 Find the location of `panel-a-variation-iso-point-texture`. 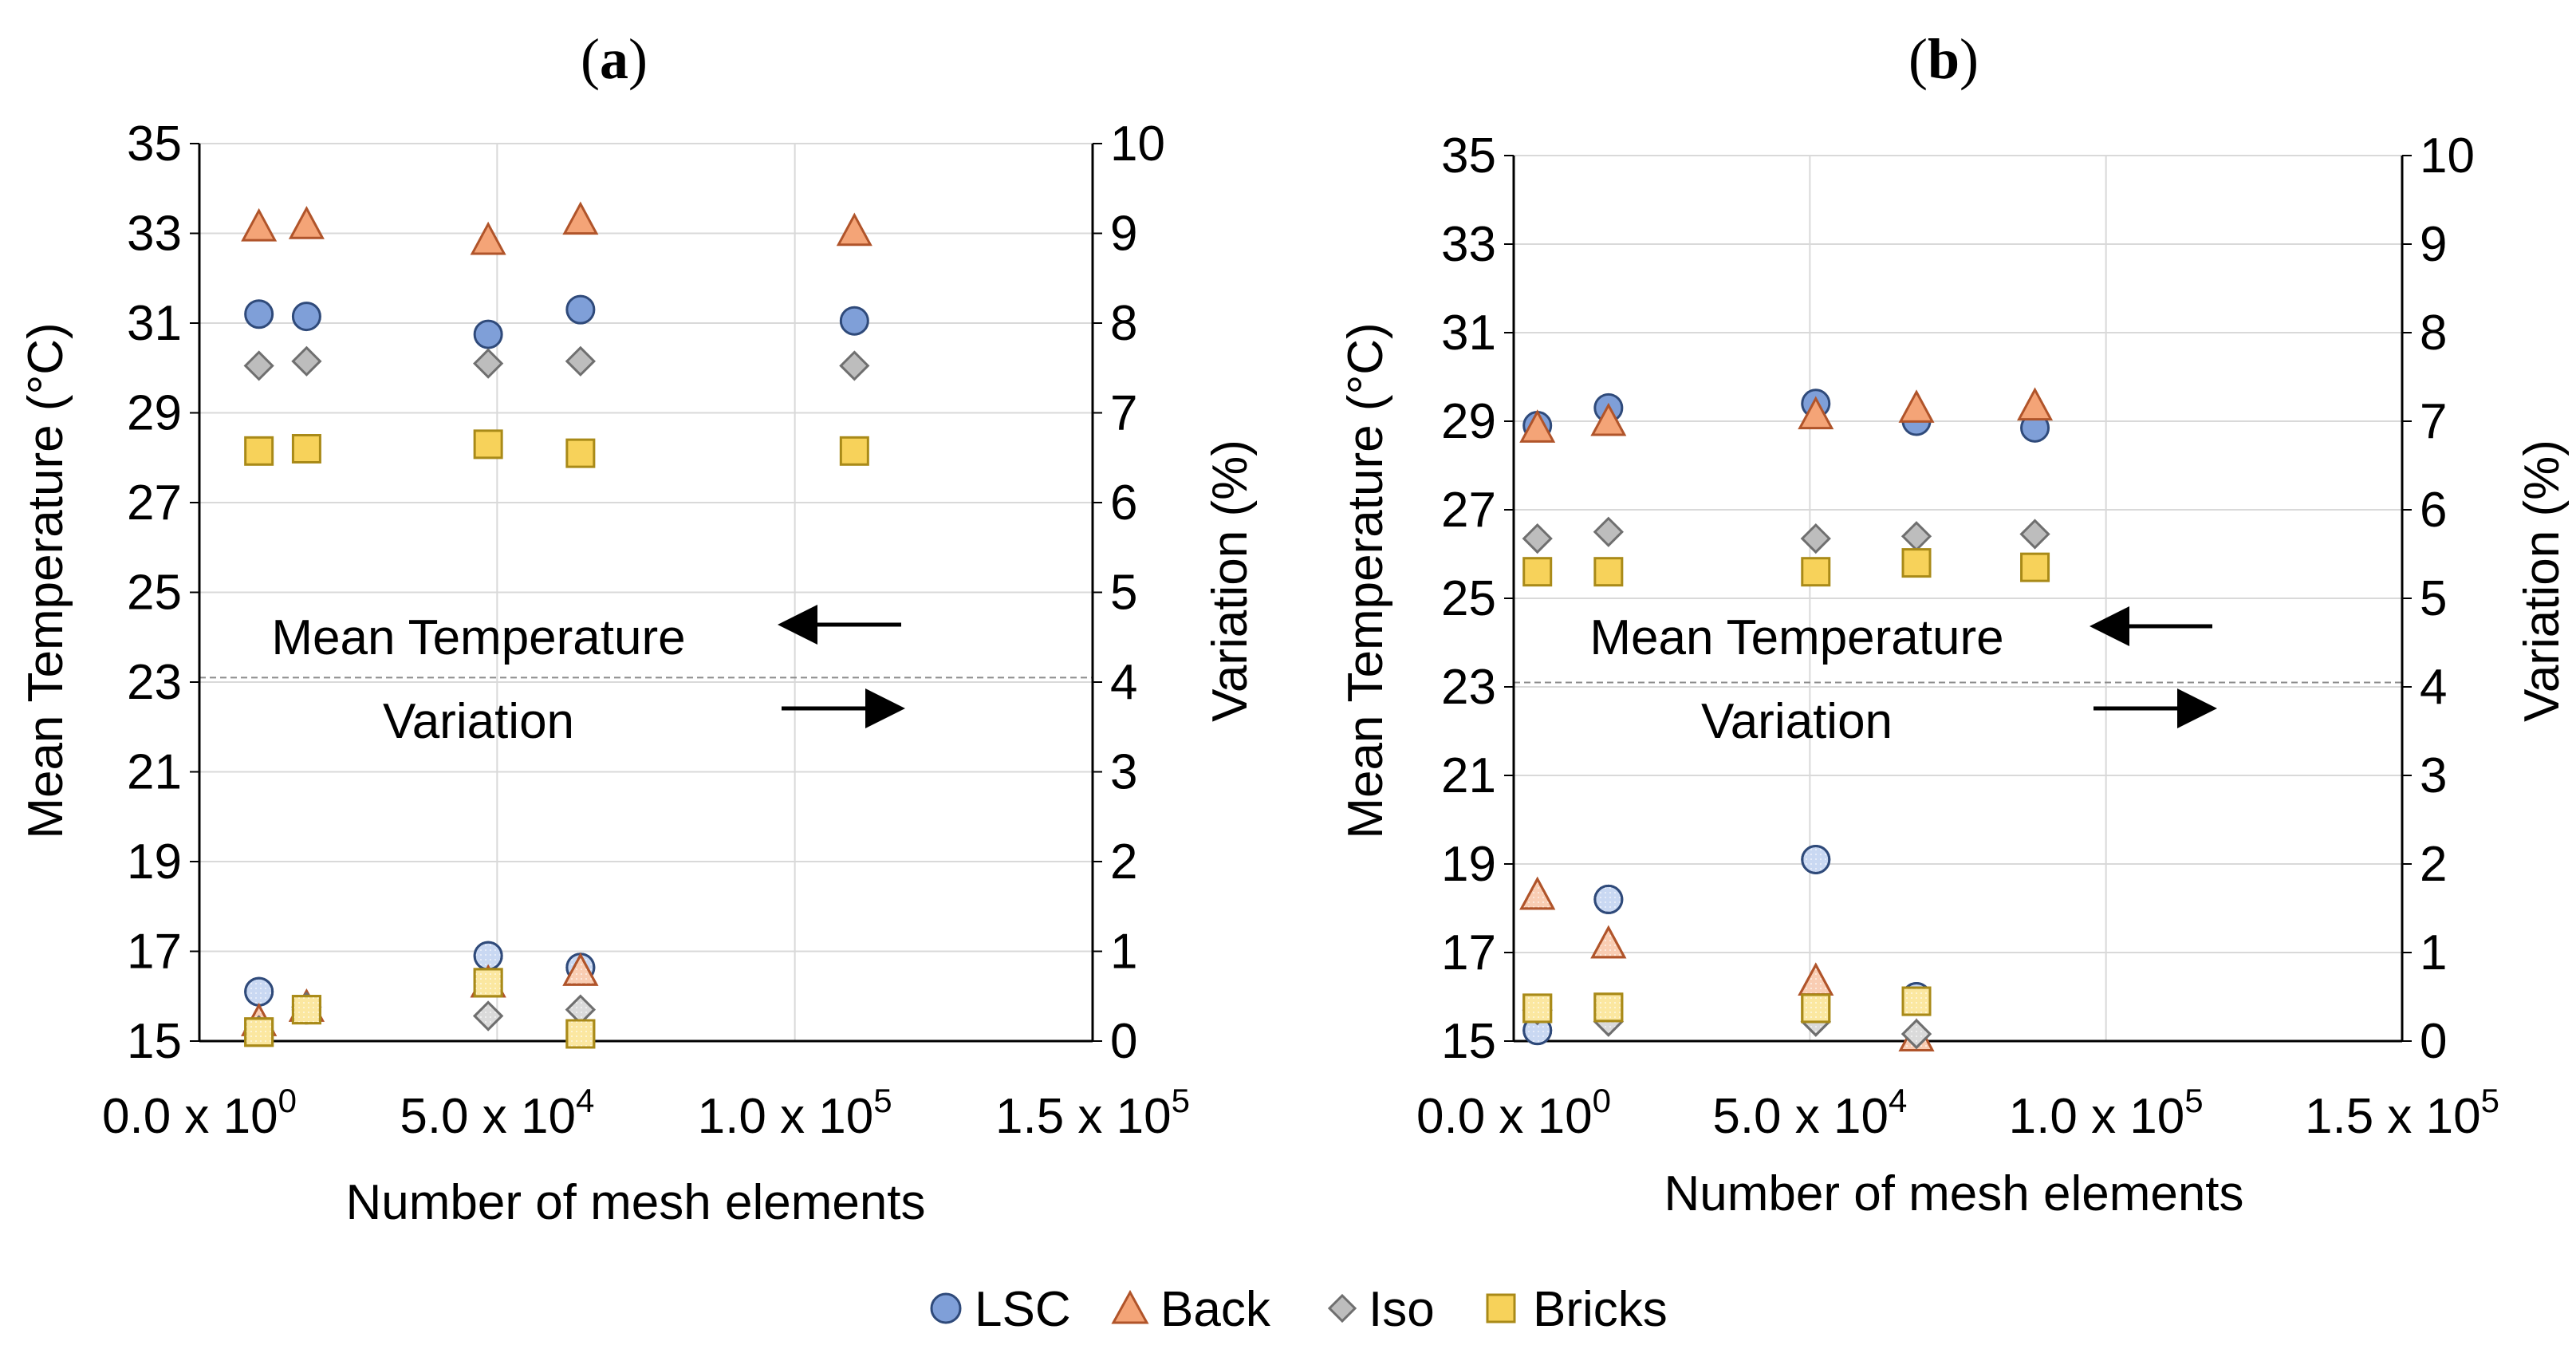

panel-a-variation-iso-point-texture is located at coordinates (488, 1016).